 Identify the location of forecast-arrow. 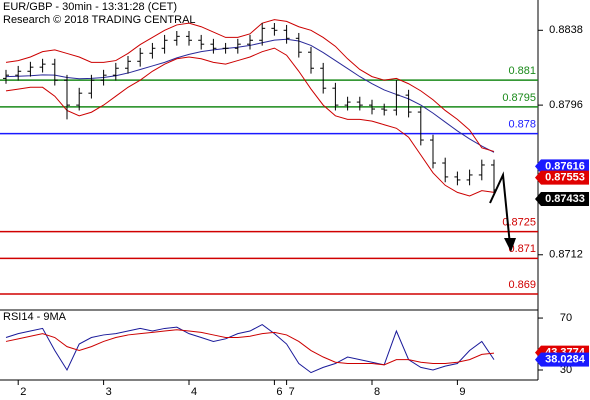
(502, 211).